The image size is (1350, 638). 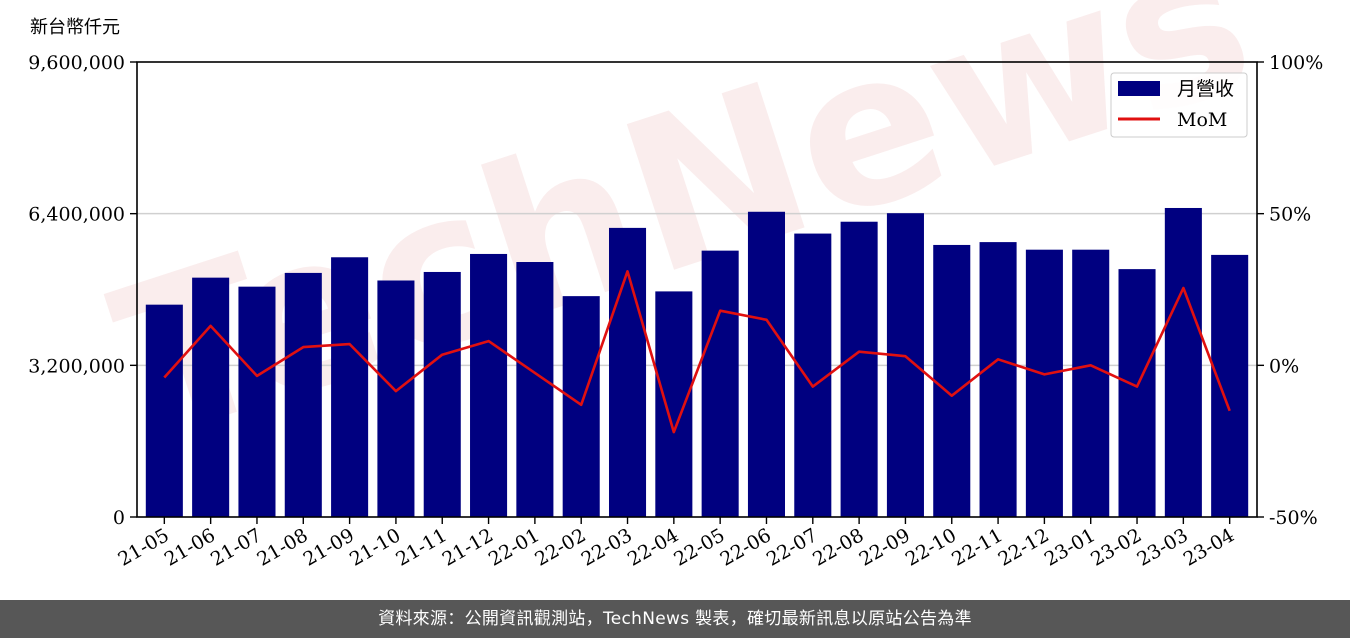 I want to click on x-tick-label: 22-06, so click(x=746, y=547).